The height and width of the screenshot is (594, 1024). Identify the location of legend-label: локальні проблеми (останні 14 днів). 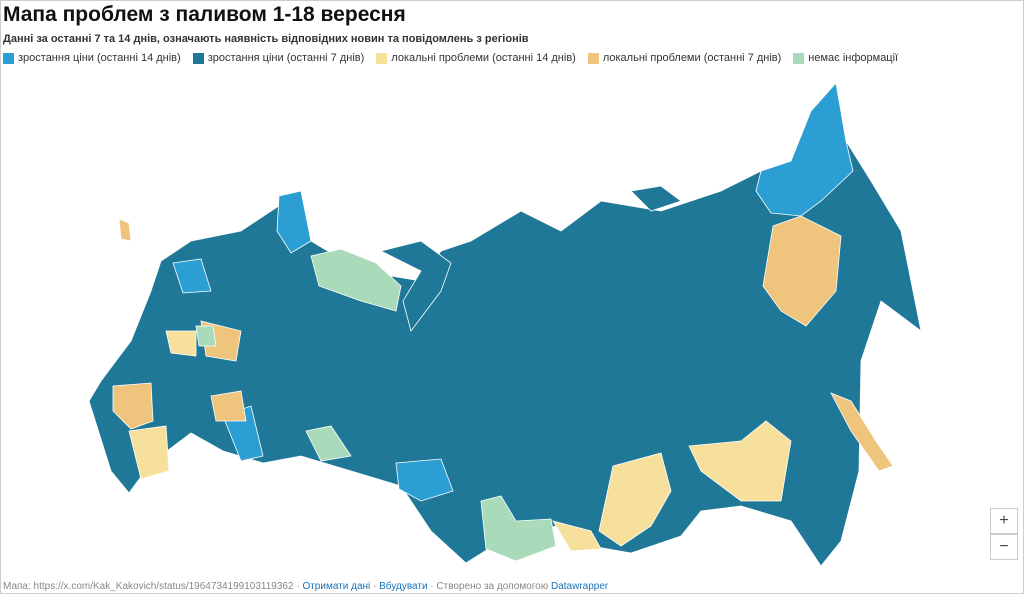
(483, 58).